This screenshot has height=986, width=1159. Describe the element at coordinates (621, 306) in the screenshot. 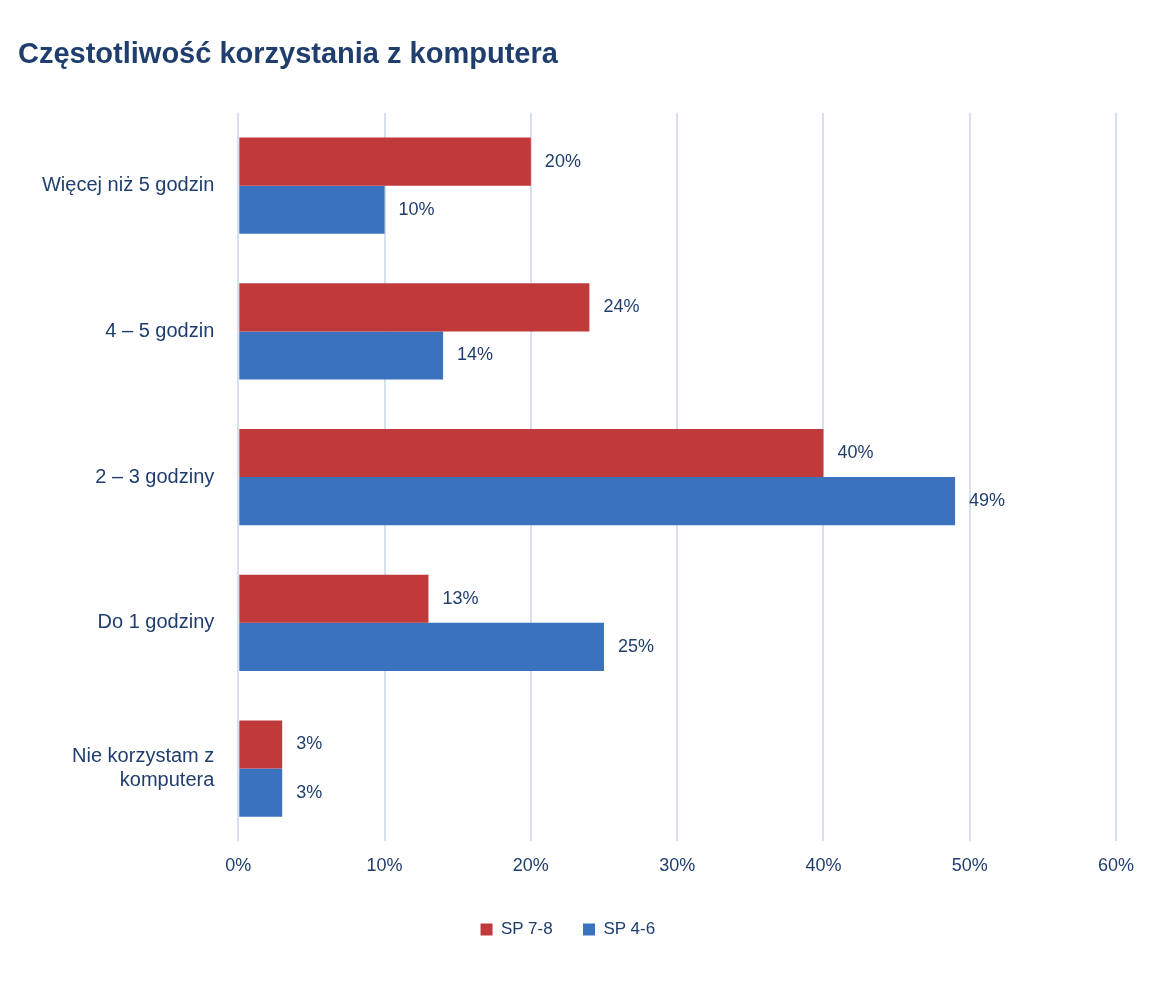

I see `data-label: 24%` at that location.